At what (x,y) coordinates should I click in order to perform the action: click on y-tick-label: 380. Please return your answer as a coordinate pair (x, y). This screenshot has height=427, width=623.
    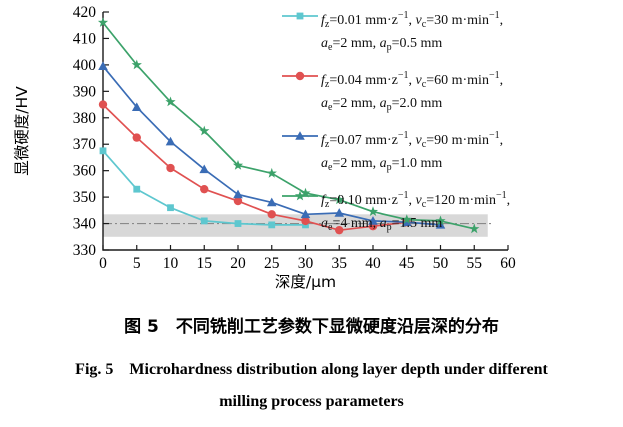
    Looking at the image, I should click on (85, 118).